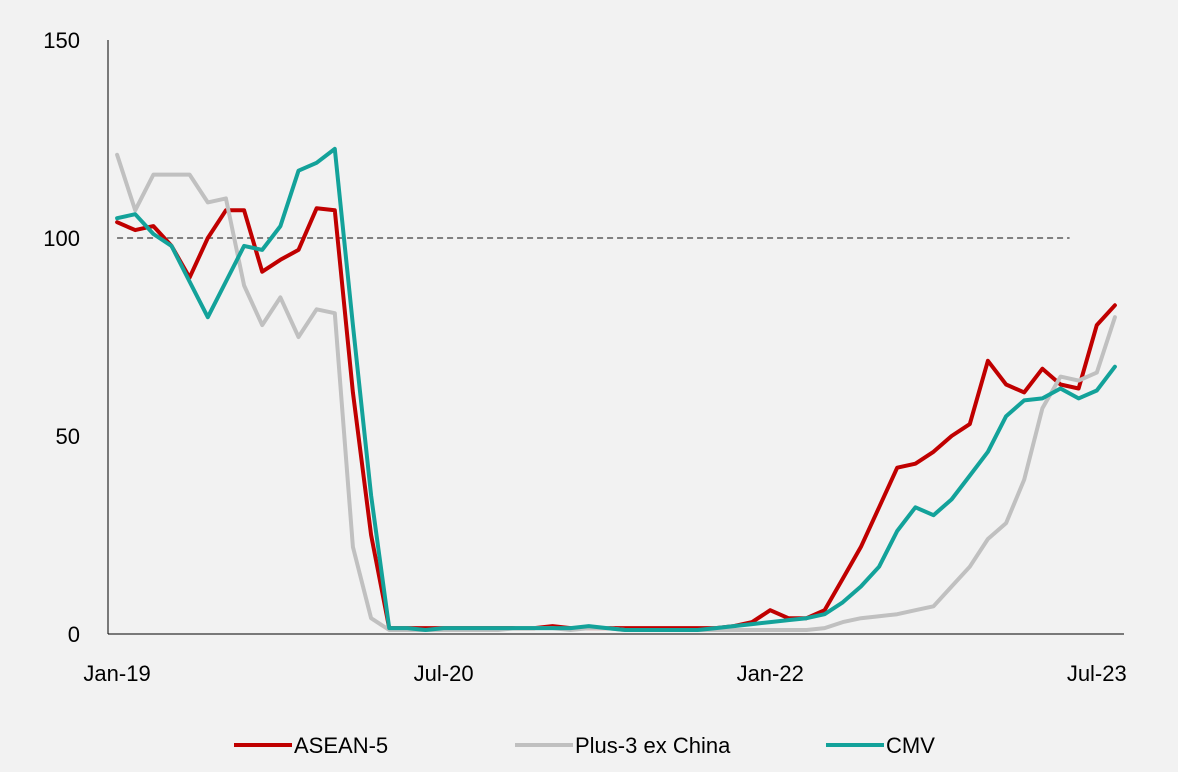 This screenshot has width=1178, height=772. Describe the element at coordinates (605, 659) in the screenshot. I see `x-axis: Jan-19 Jul-20 Jan-22 Jul-23` at that location.